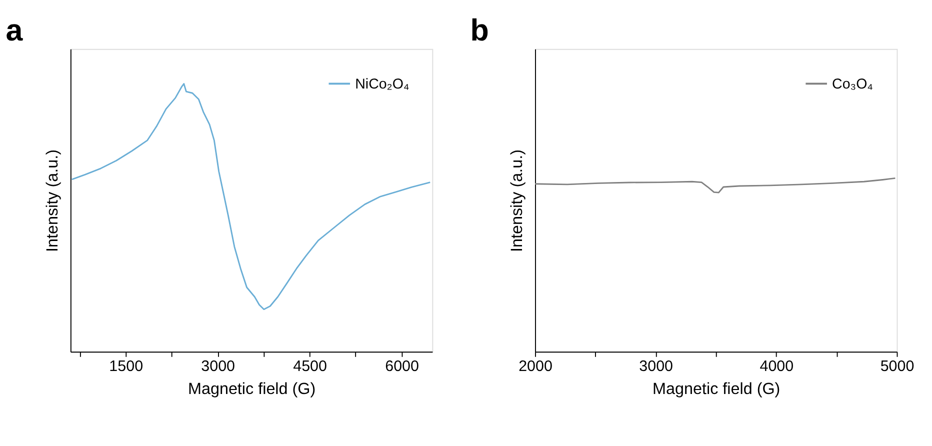 This screenshot has width=932, height=446. What do you see at coordinates (853, 84) in the screenshot?
I see `legend-label: Co₃O₄` at bounding box center [853, 84].